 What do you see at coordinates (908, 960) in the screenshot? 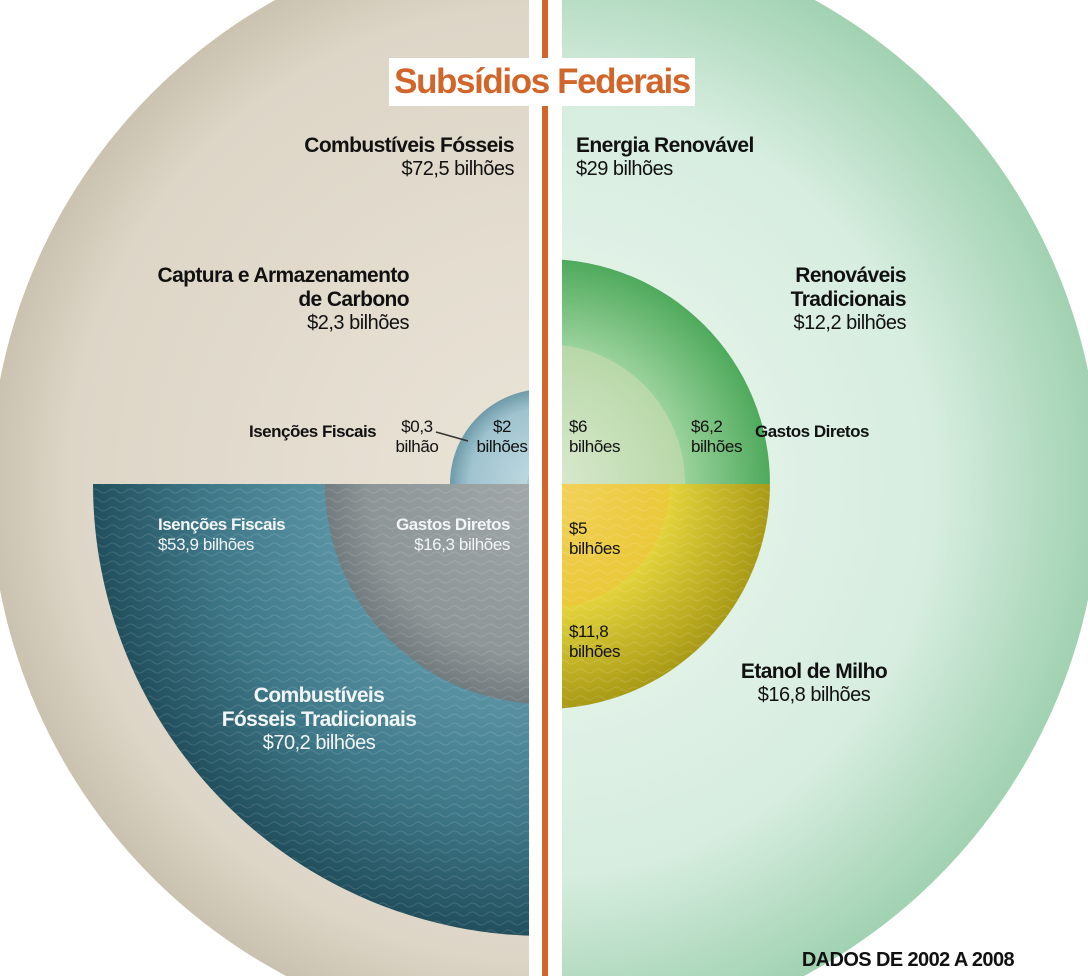
I see `data-range-note: DADOS DE 2002 A 2008` at bounding box center [908, 960].